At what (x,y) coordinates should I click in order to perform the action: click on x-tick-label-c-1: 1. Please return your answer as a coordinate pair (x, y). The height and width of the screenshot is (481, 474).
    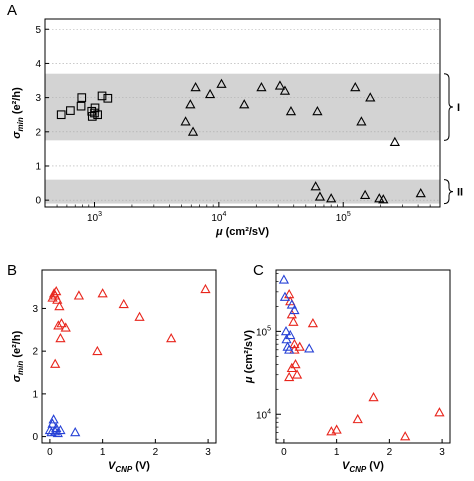
    Looking at the image, I should click on (337, 452).